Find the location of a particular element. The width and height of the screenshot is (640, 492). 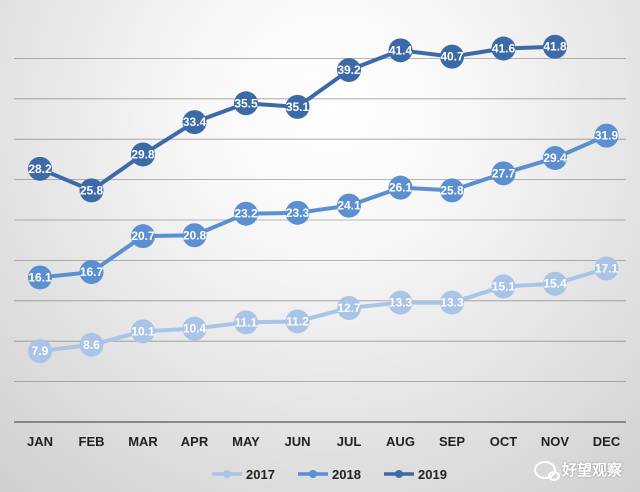

x-tick-label: MAY is located at coordinates (246, 441).